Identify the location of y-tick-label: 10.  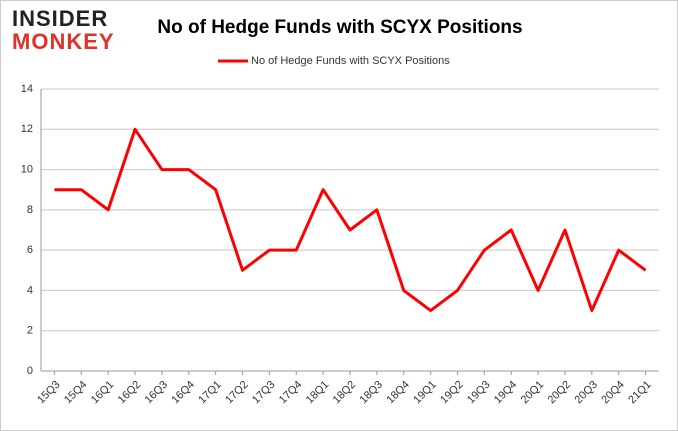
(27, 169).